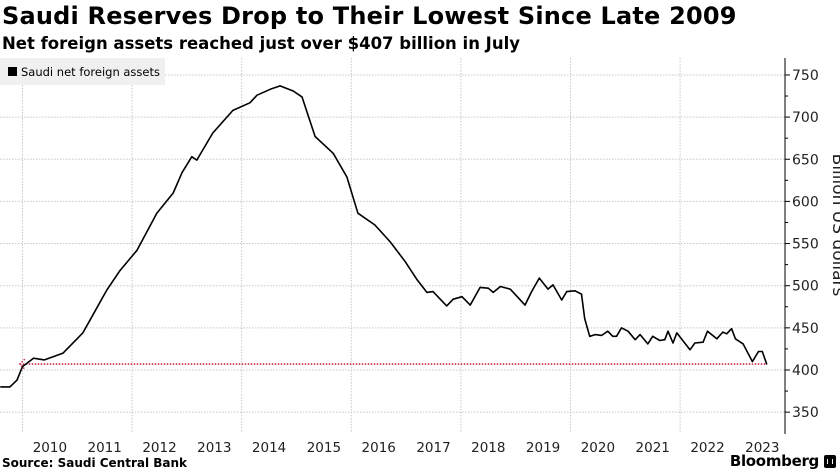 This screenshot has width=840, height=473. Describe the element at coordinates (488, 448) in the screenshot. I see `x-tick-label: 2018` at that location.